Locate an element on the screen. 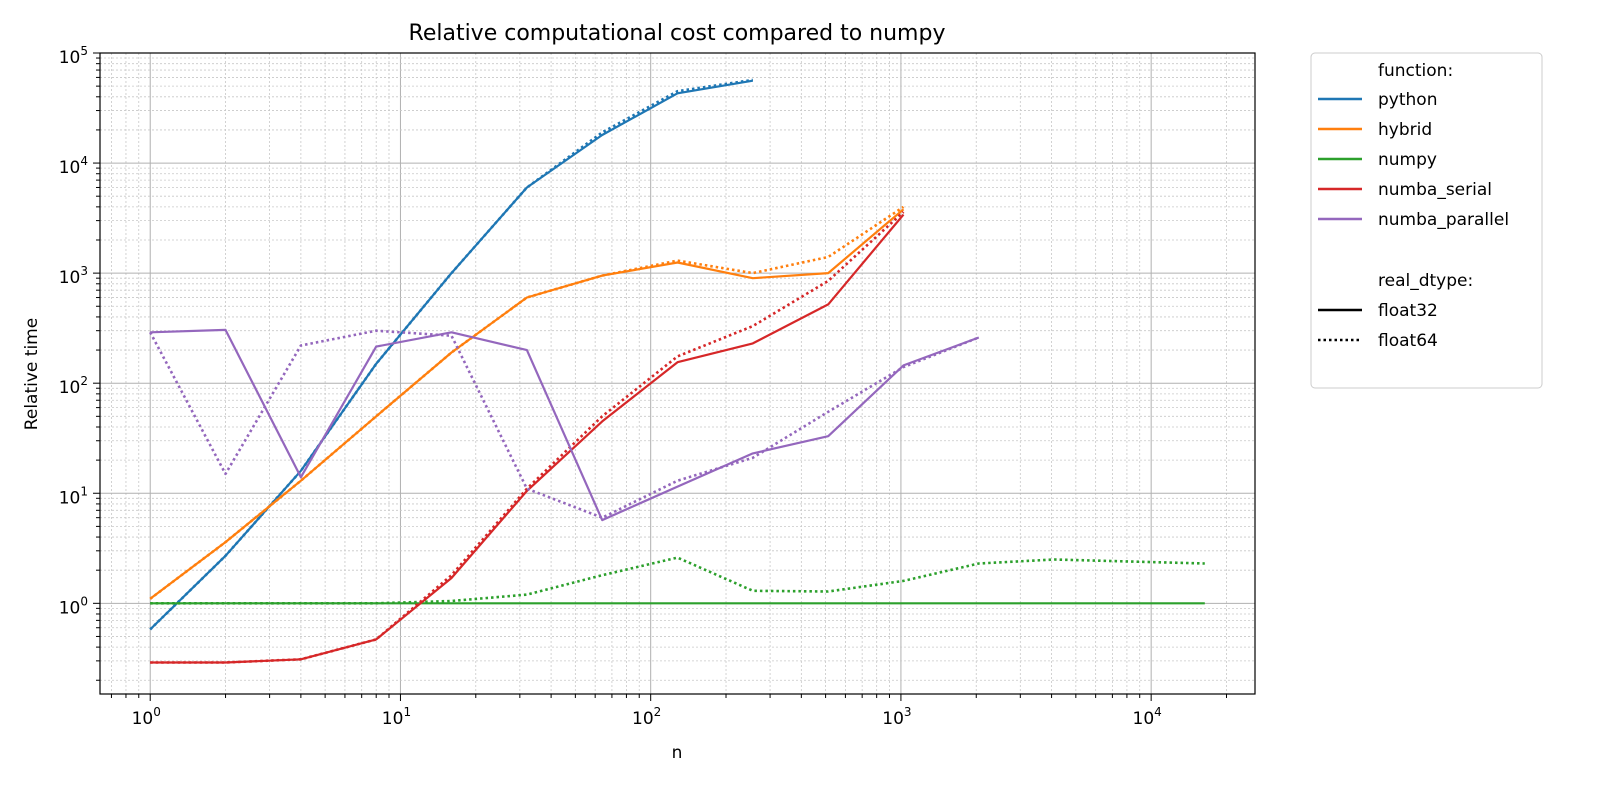  x-tick-label: 10² is located at coordinates (646, 717).